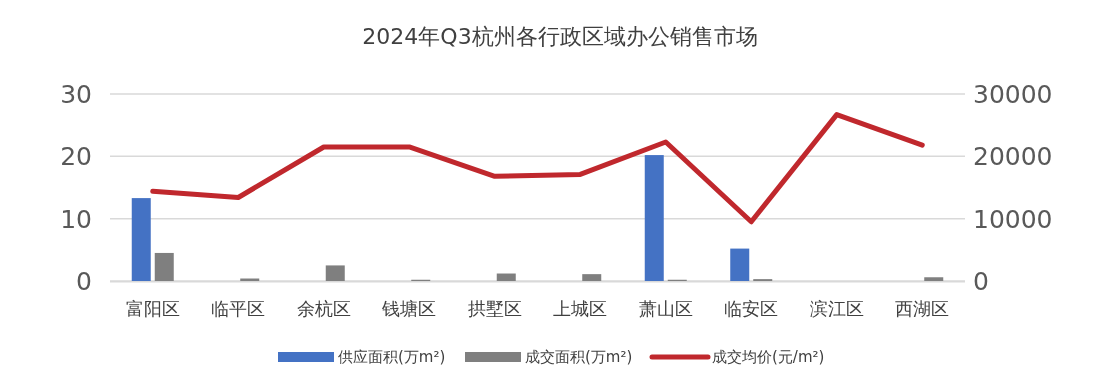  What do you see at coordinates (152, 308) in the screenshot?
I see `x-tick-label: 富阳区` at bounding box center [152, 308].